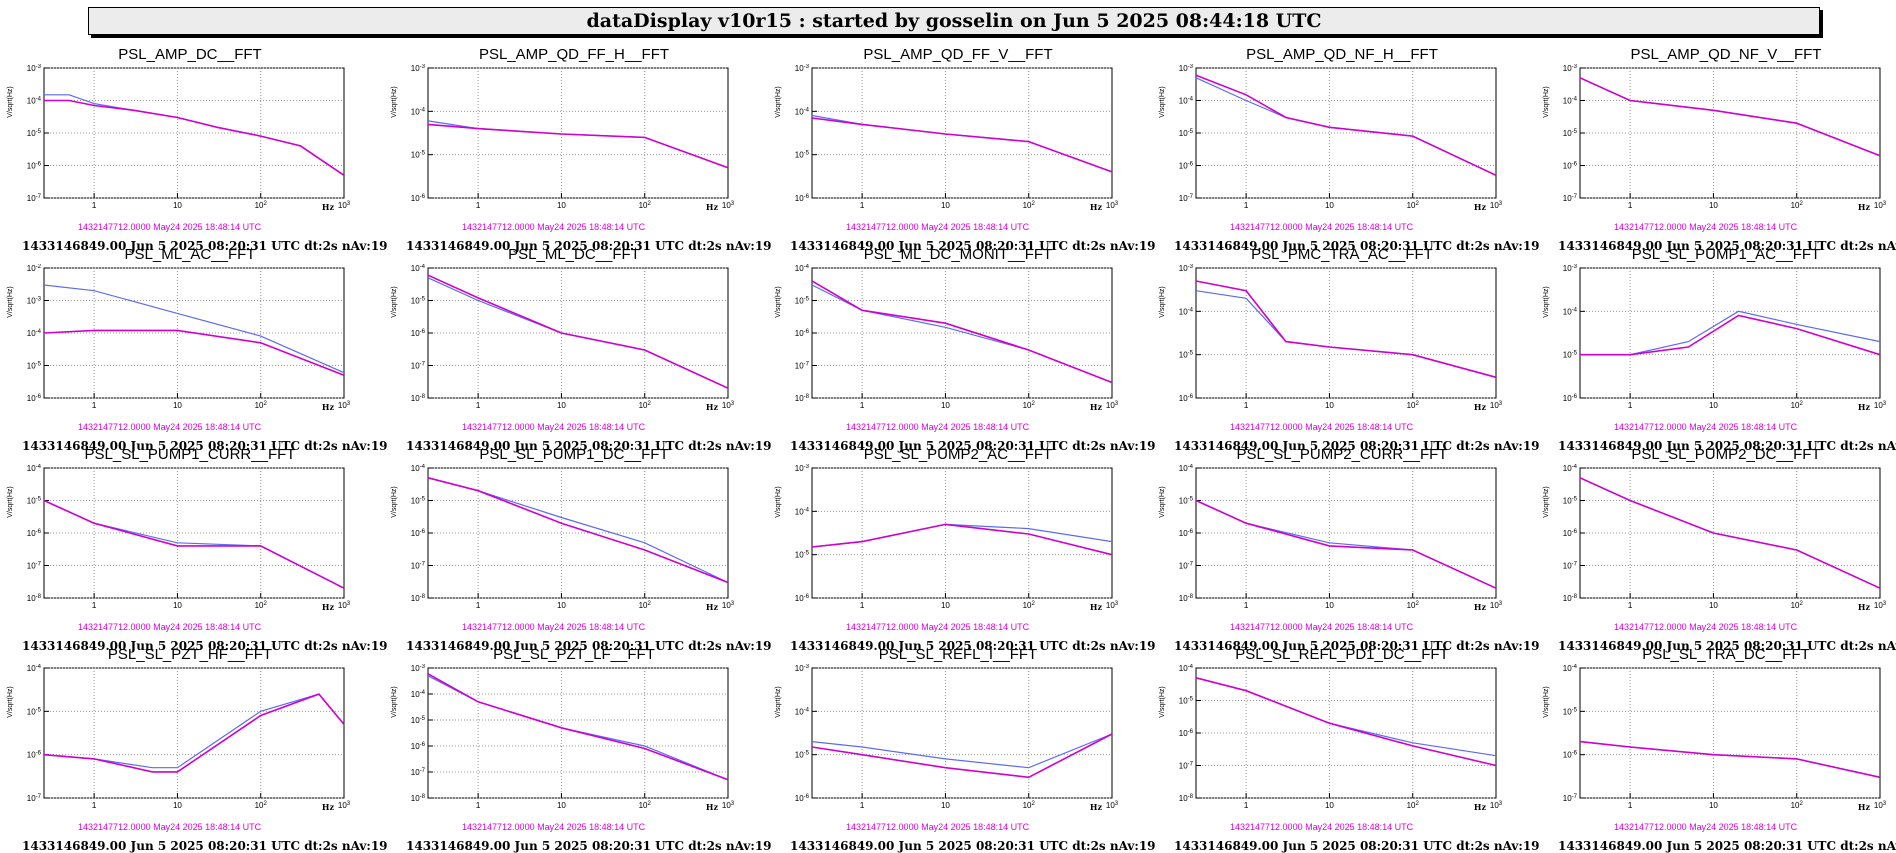 This screenshot has width=1896, height=853. I want to click on chart-title: PSL_SL_REFL_PD1_DC__FFT, so click(1342, 654).